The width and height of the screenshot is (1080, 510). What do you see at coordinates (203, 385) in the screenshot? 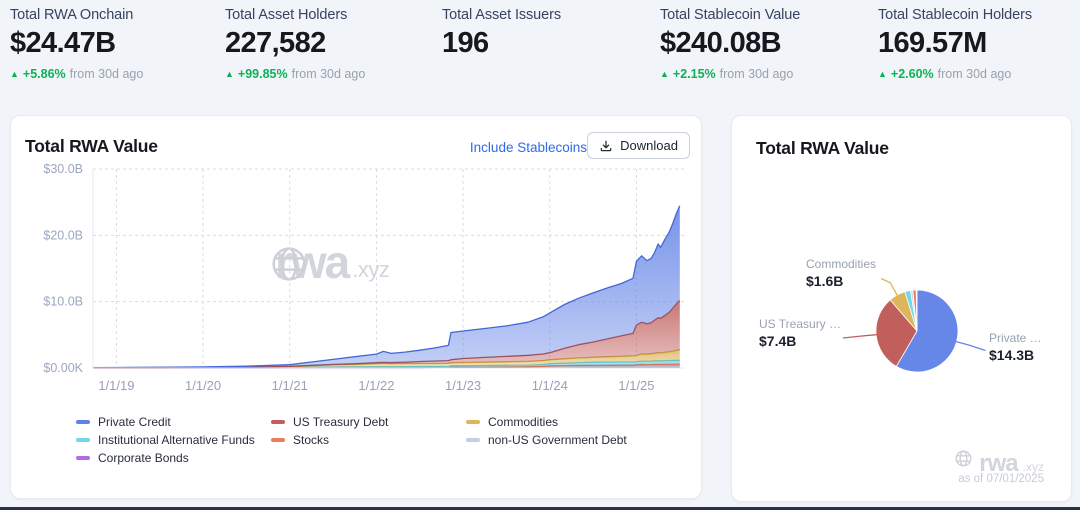
I see `svg-text: 1/1/20` at bounding box center [203, 385].